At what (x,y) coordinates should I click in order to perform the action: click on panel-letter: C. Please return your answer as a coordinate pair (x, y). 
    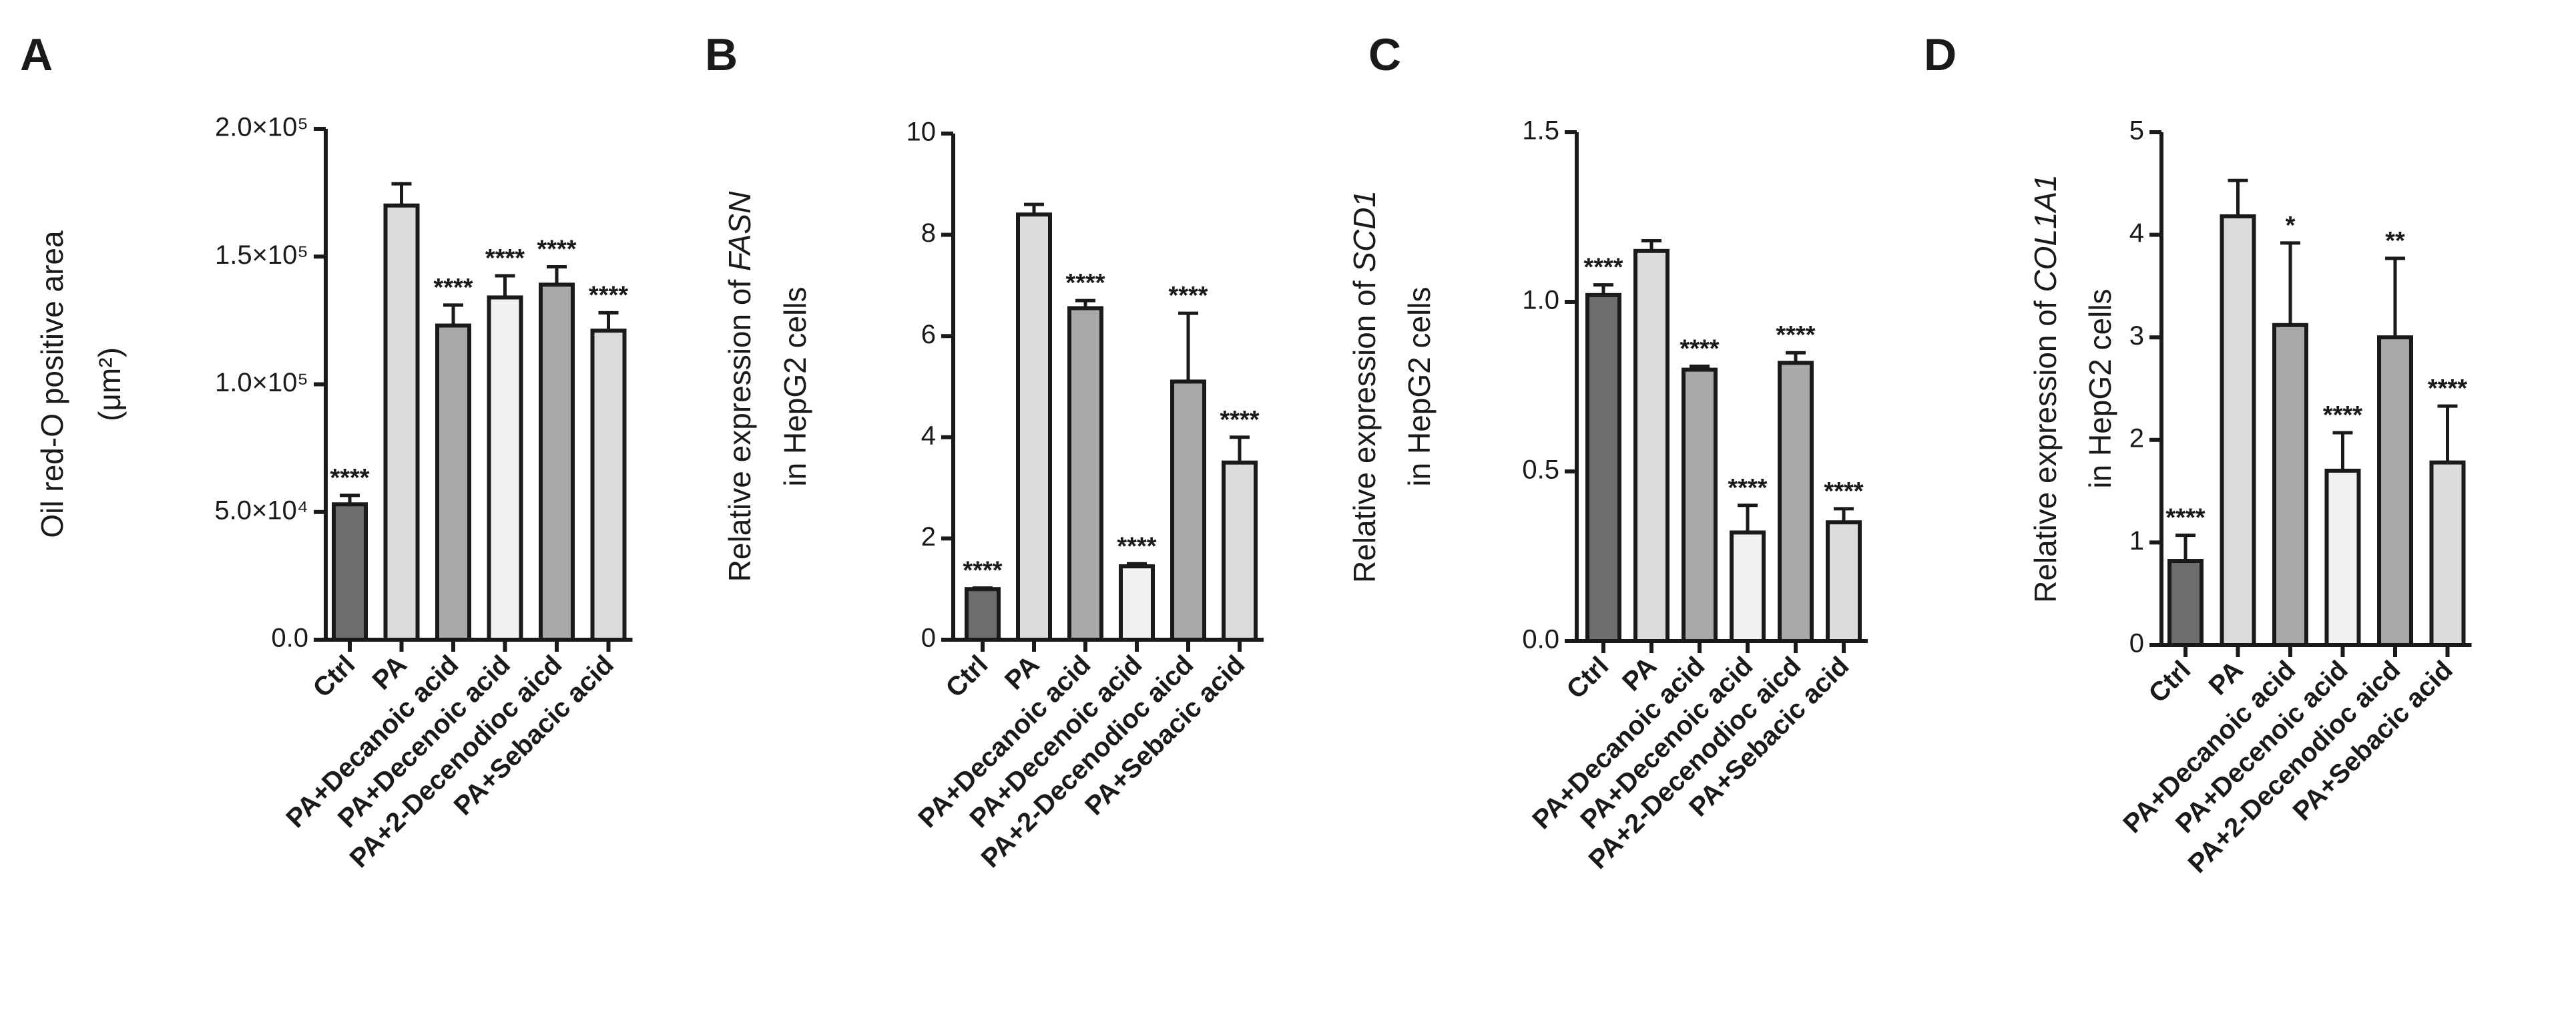
    Looking at the image, I should click on (1384, 54).